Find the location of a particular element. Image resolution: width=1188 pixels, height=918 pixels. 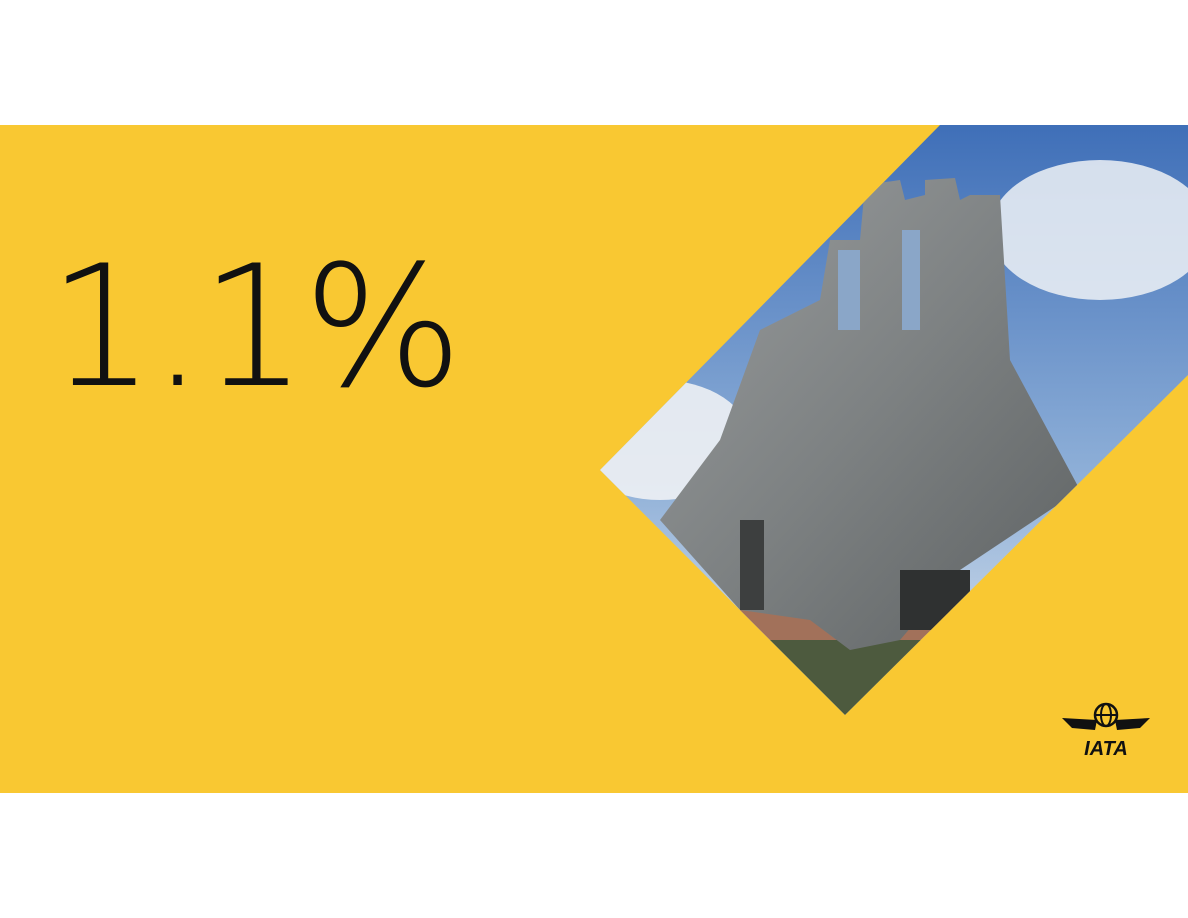

headline: 1.1% is located at coordinates (253, 327).